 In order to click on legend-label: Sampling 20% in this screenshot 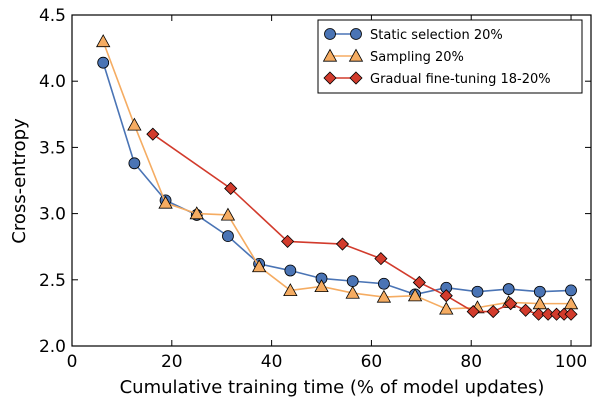, I will do `click(417, 57)`.